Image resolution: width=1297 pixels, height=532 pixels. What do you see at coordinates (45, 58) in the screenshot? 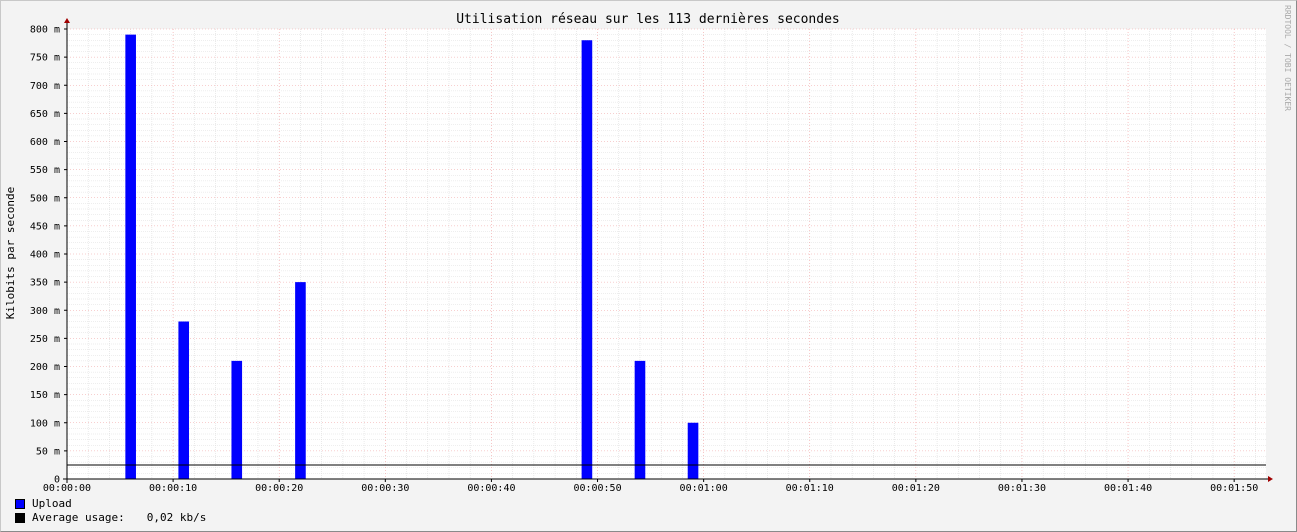
I see `y-tick-label: 750 m` at bounding box center [45, 58].